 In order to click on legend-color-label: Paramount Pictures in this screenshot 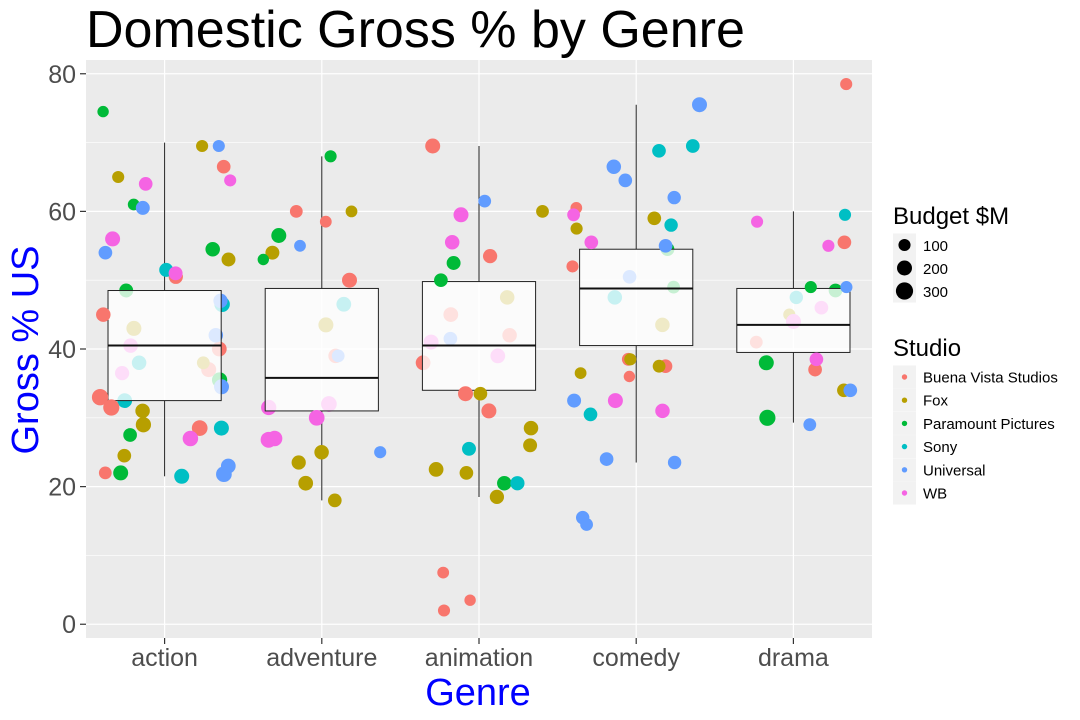, I will do `click(989, 424)`.